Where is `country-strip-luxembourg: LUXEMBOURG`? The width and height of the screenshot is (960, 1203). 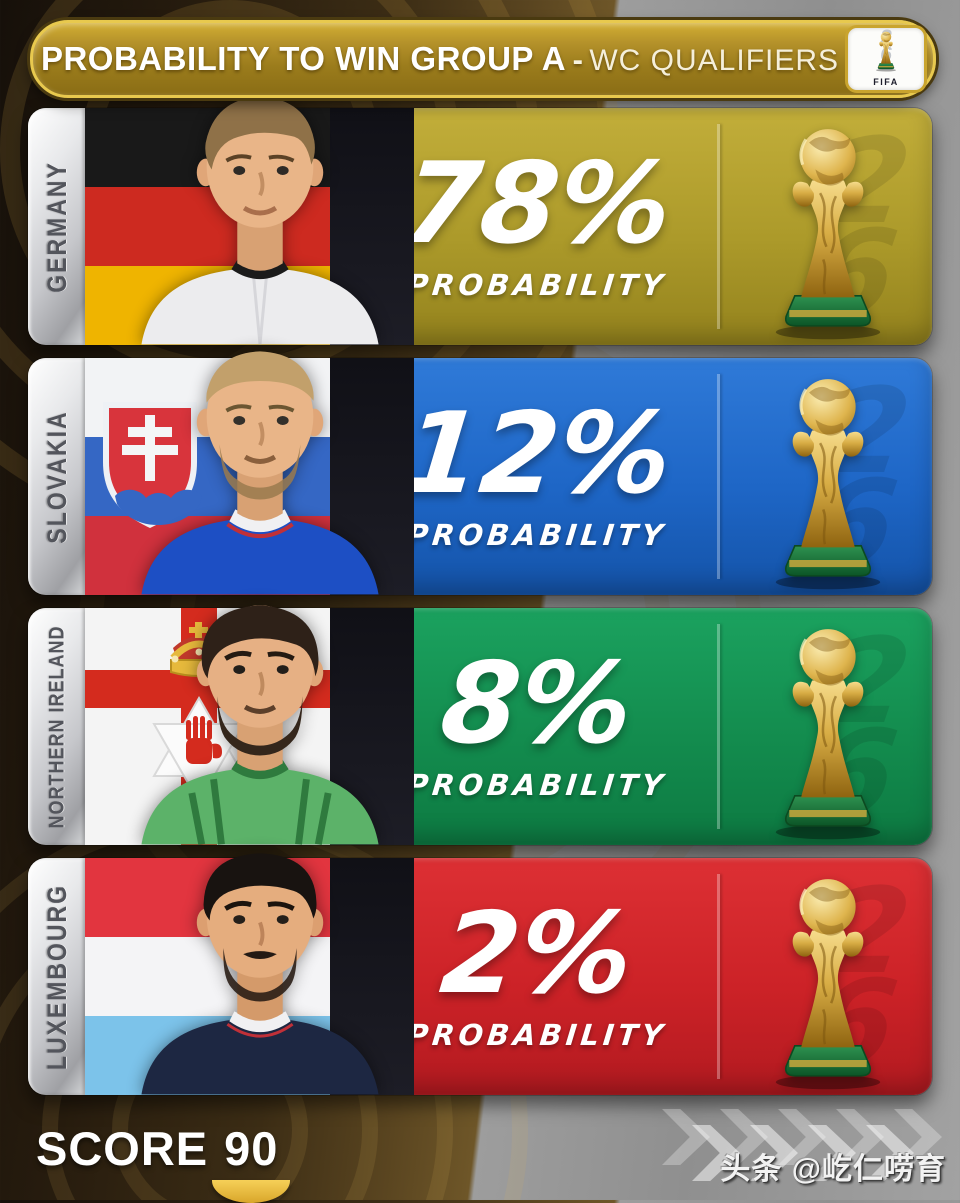 country-strip-luxembourg: LUXEMBOURG is located at coordinates (56, 976).